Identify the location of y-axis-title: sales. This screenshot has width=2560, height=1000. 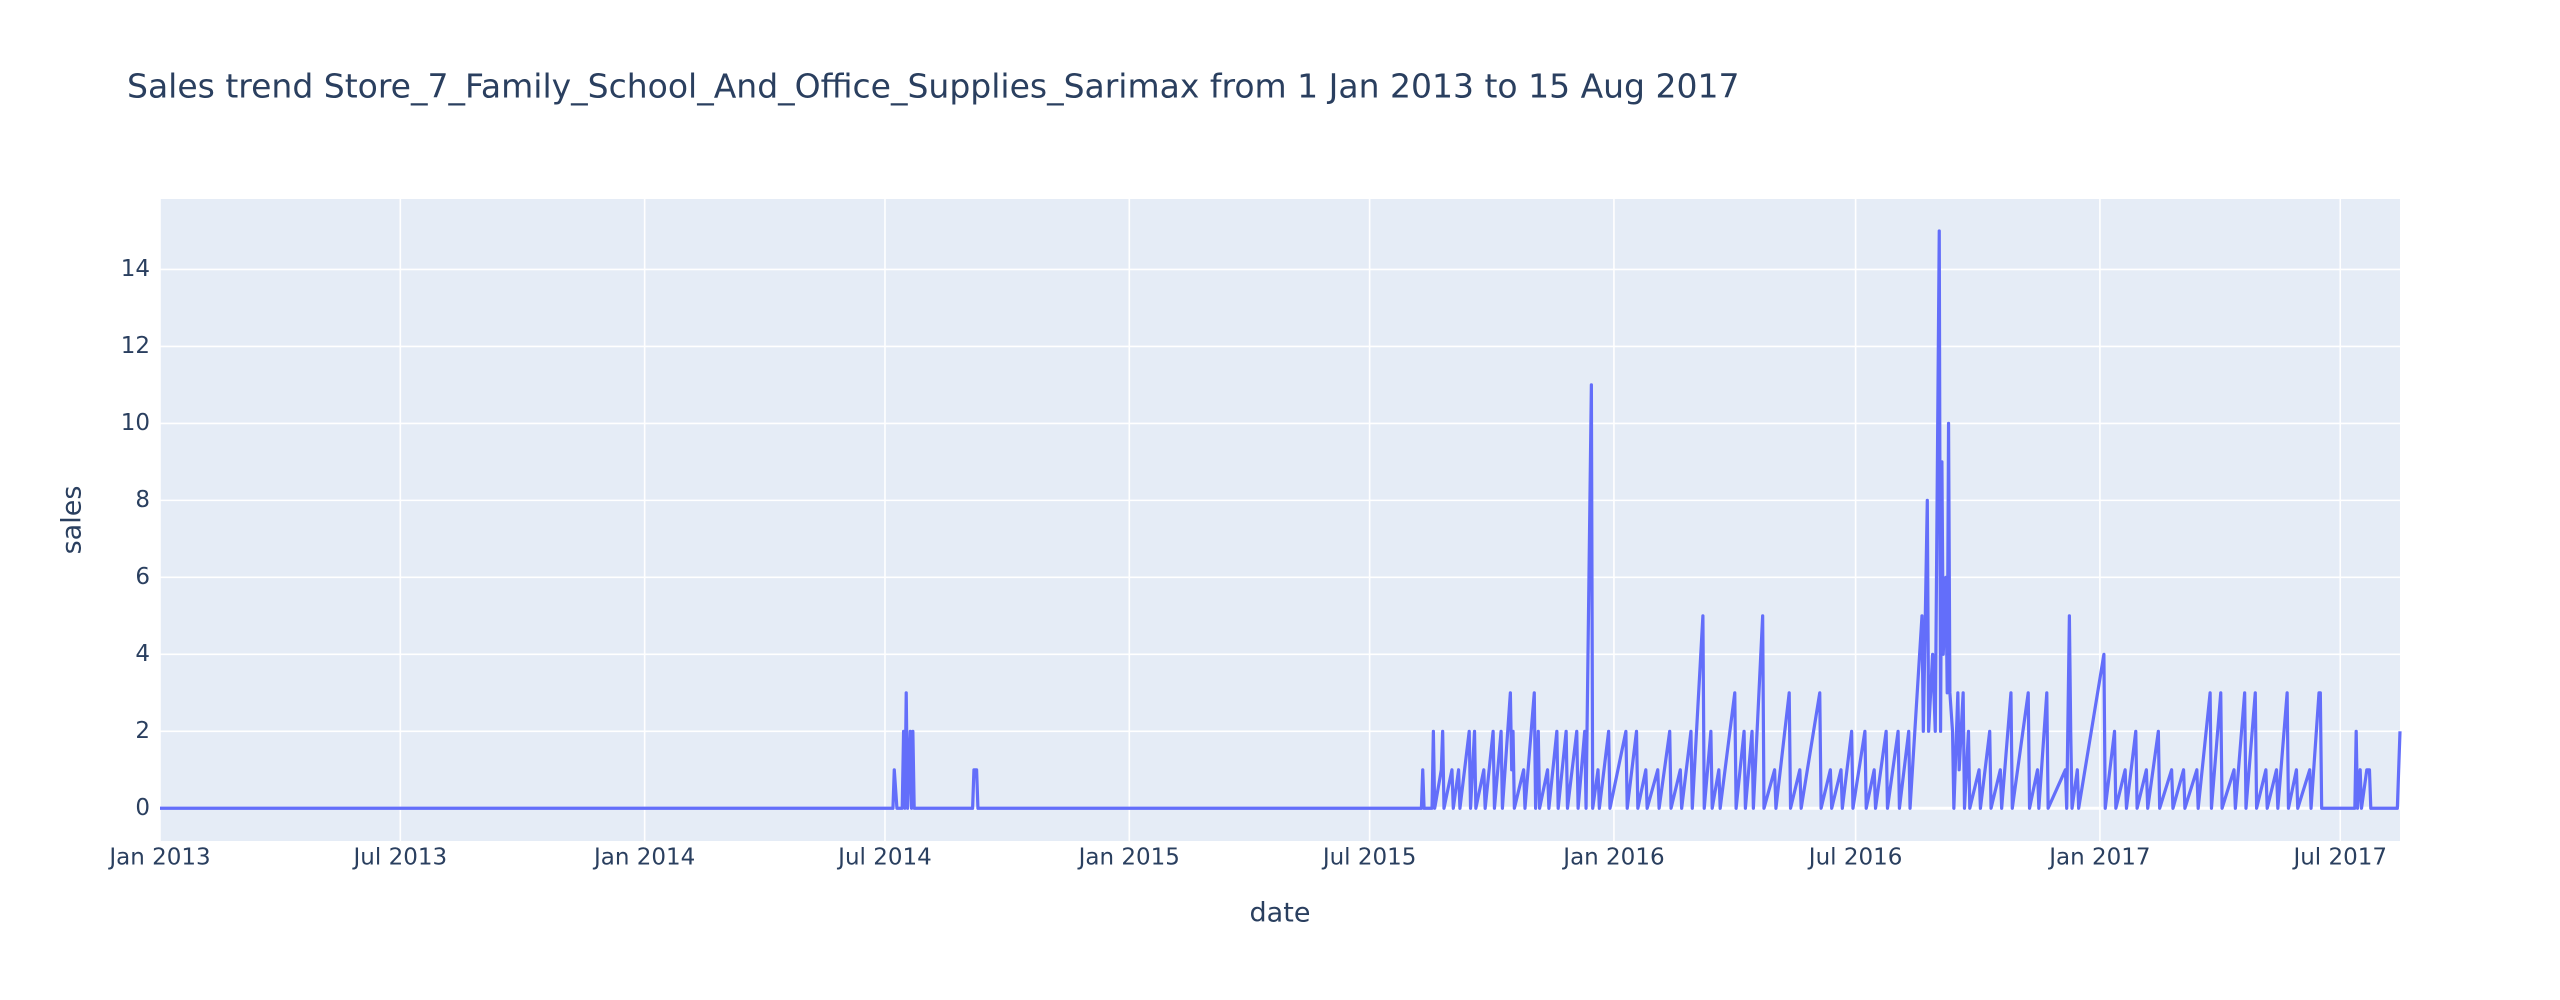
(72, 520).